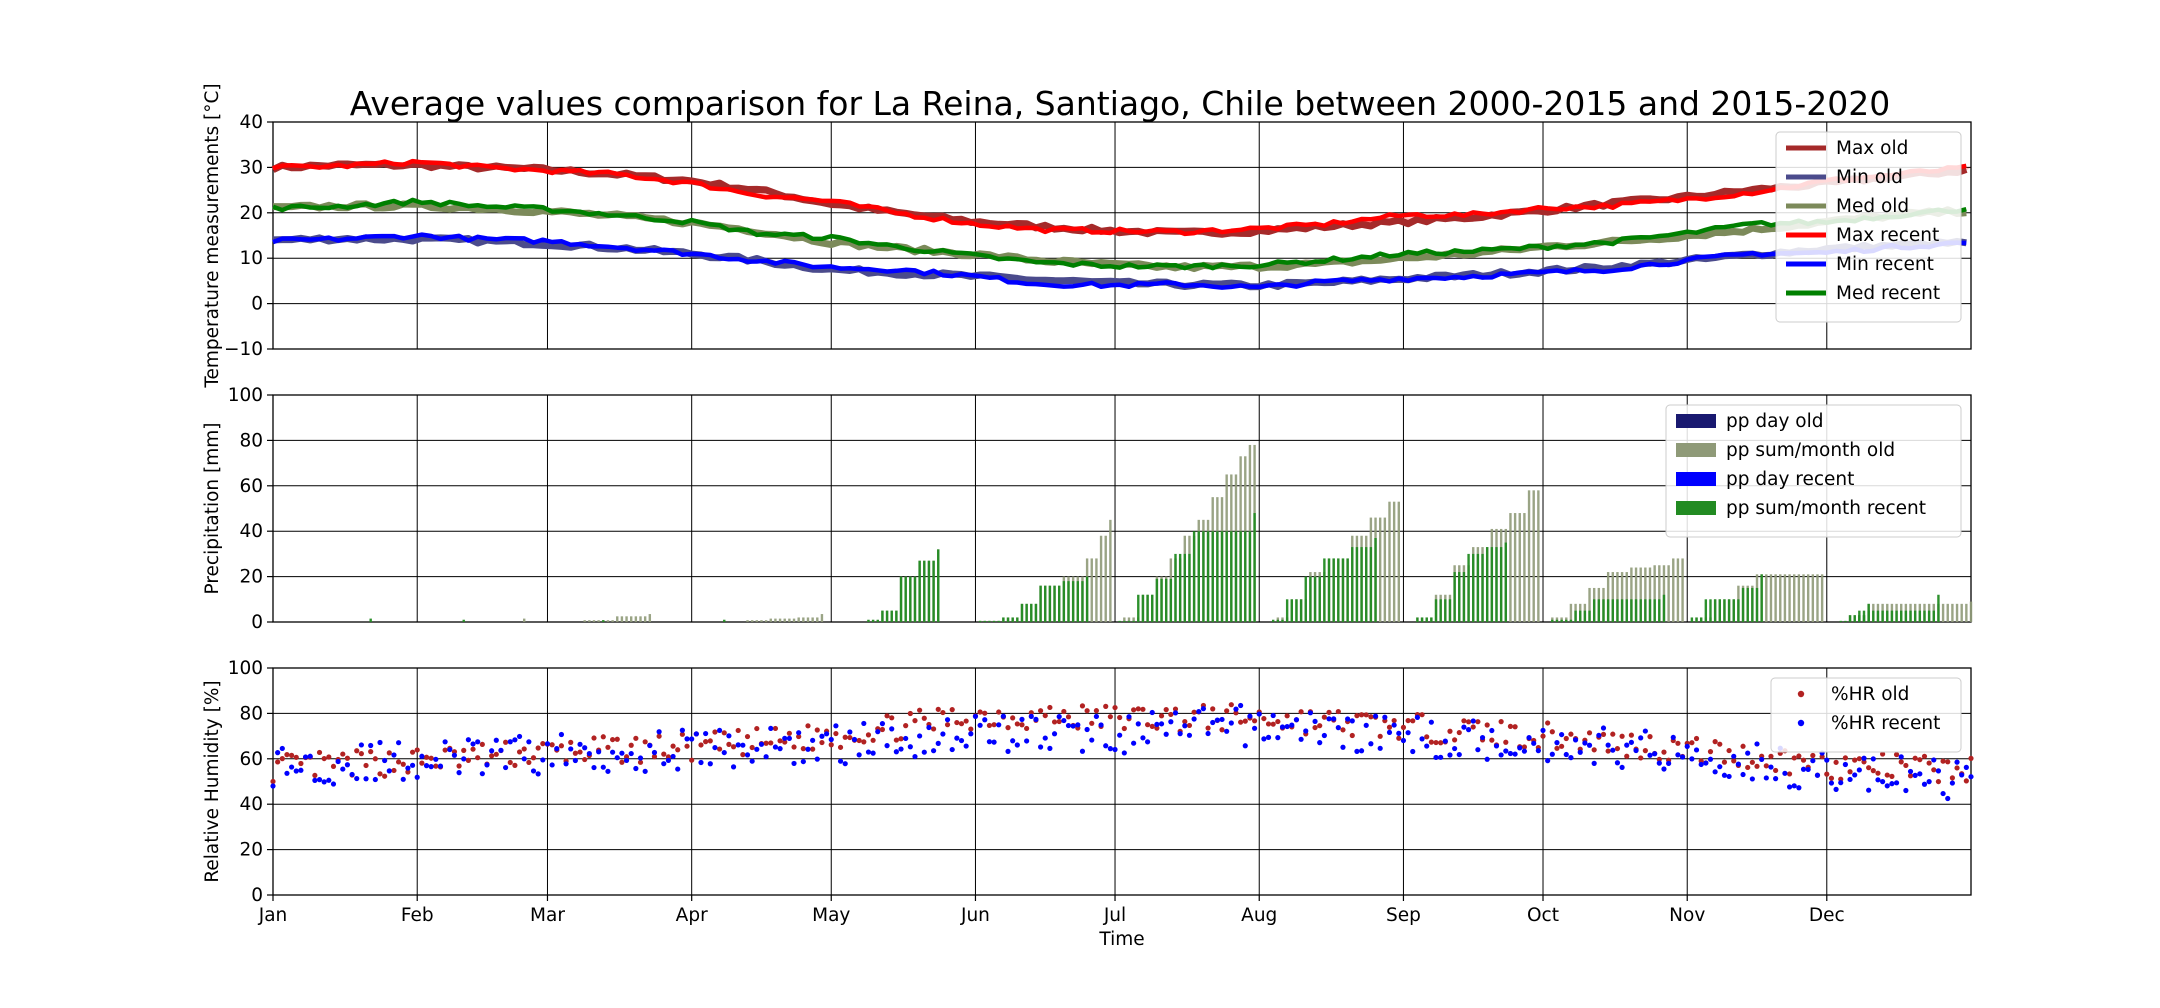 The image size is (2160, 1008). What do you see at coordinates (212, 235) in the screenshot?
I see `temp-ylabel: Temperature measurements [°C]` at bounding box center [212, 235].